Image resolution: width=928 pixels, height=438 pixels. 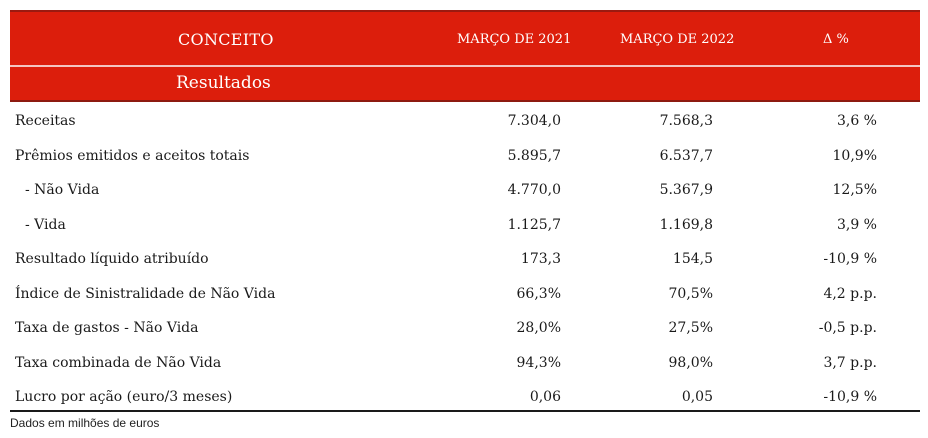 What do you see at coordinates (690, 293) in the screenshot?
I see `value-2022: 70,5%` at bounding box center [690, 293].